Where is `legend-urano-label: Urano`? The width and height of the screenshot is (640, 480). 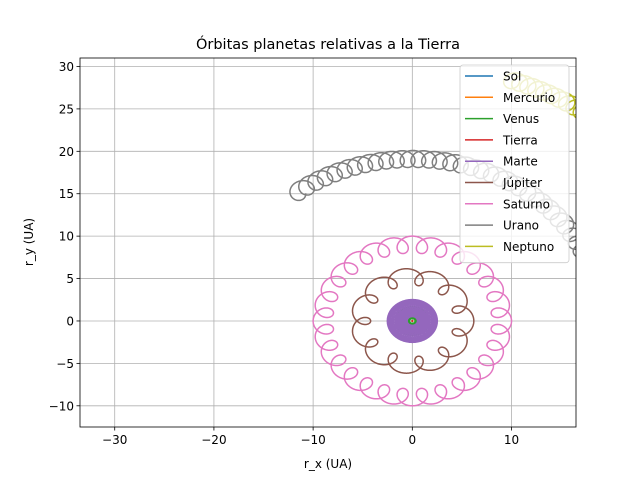
legend-urano-label: Urano is located at coordinates (521, 226).